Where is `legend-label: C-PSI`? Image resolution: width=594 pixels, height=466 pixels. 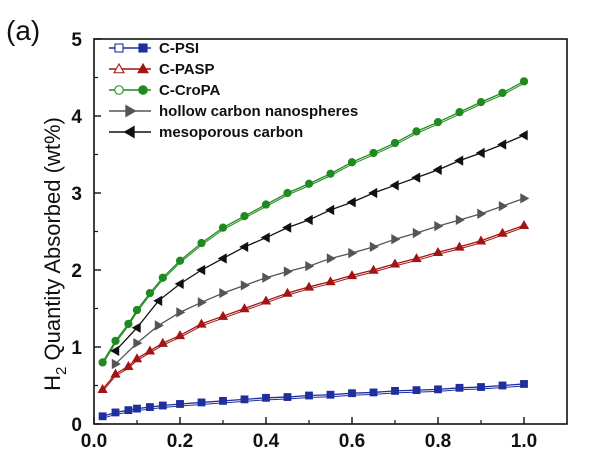
legend-label: C-PSI is located at coordinates (179, 48).